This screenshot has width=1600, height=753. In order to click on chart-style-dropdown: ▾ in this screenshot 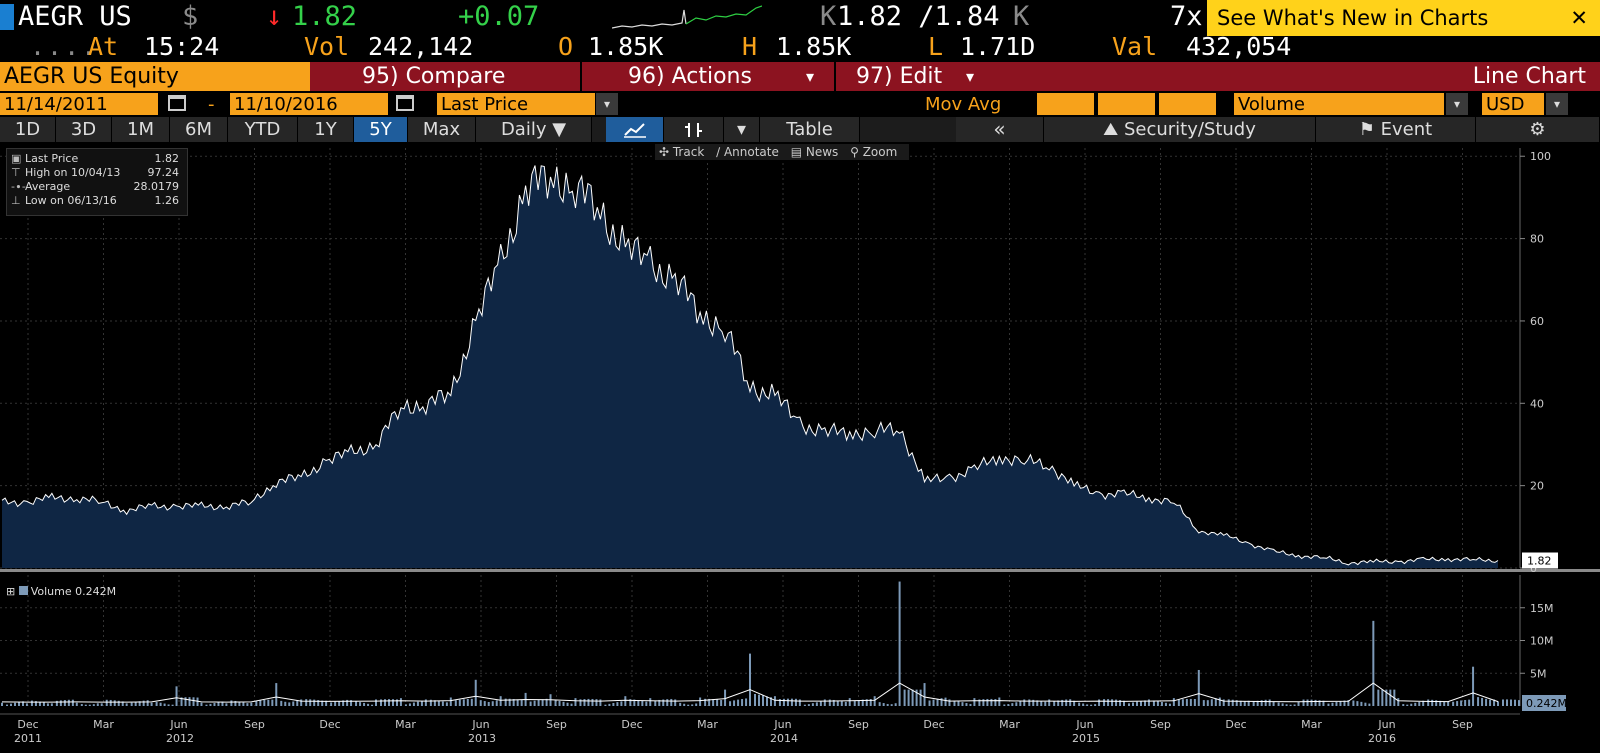, I will do `click(742, 129)`.